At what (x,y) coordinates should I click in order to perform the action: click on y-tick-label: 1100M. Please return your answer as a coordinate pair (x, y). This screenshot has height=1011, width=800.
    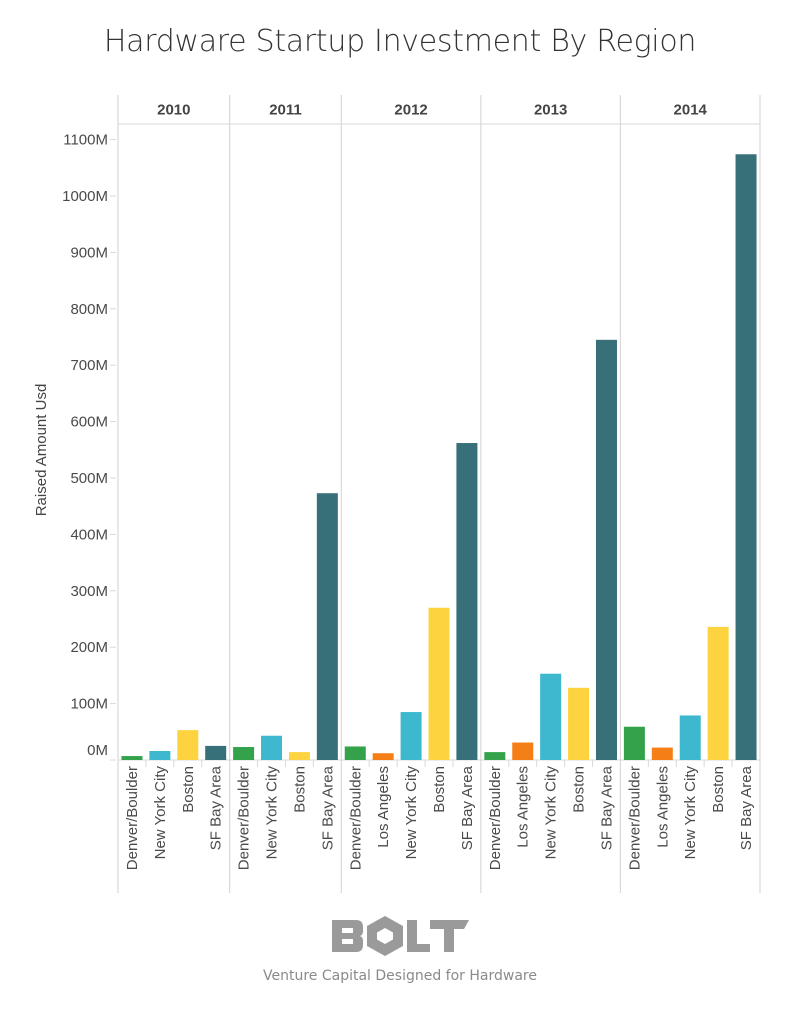
    Looking at the image, I should click on (85, 140).